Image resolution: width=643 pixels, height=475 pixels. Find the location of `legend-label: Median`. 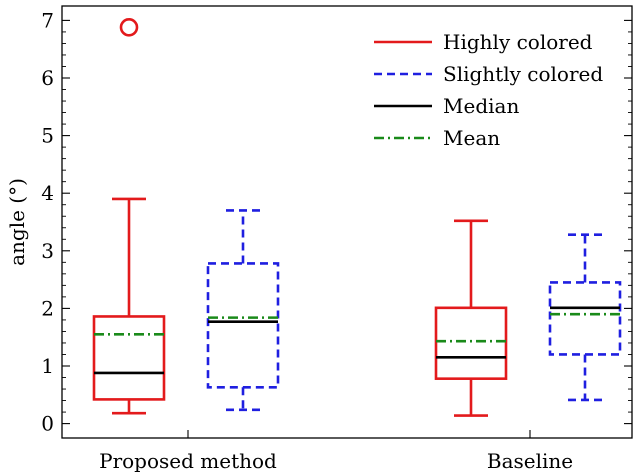

legend-label: Median is located at coordinates (481, 106).